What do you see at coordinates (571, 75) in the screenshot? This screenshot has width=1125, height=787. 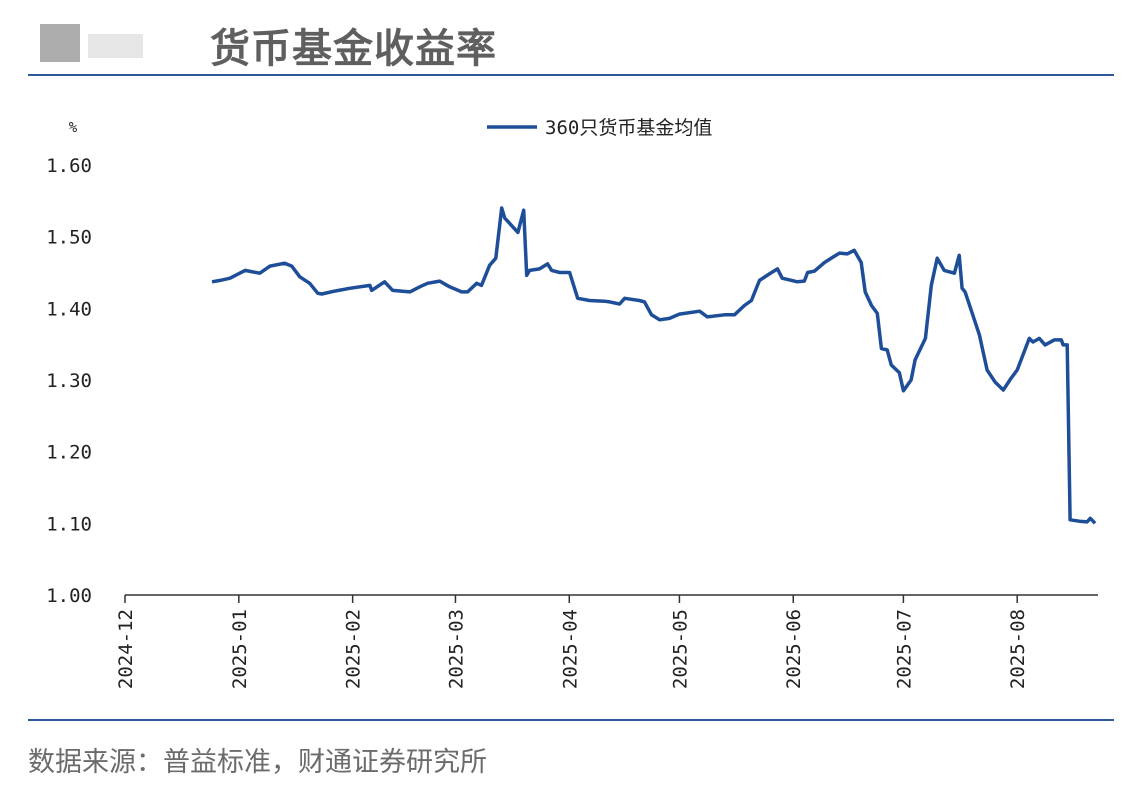 I see `header-rule` at bounding box center [571, 75].